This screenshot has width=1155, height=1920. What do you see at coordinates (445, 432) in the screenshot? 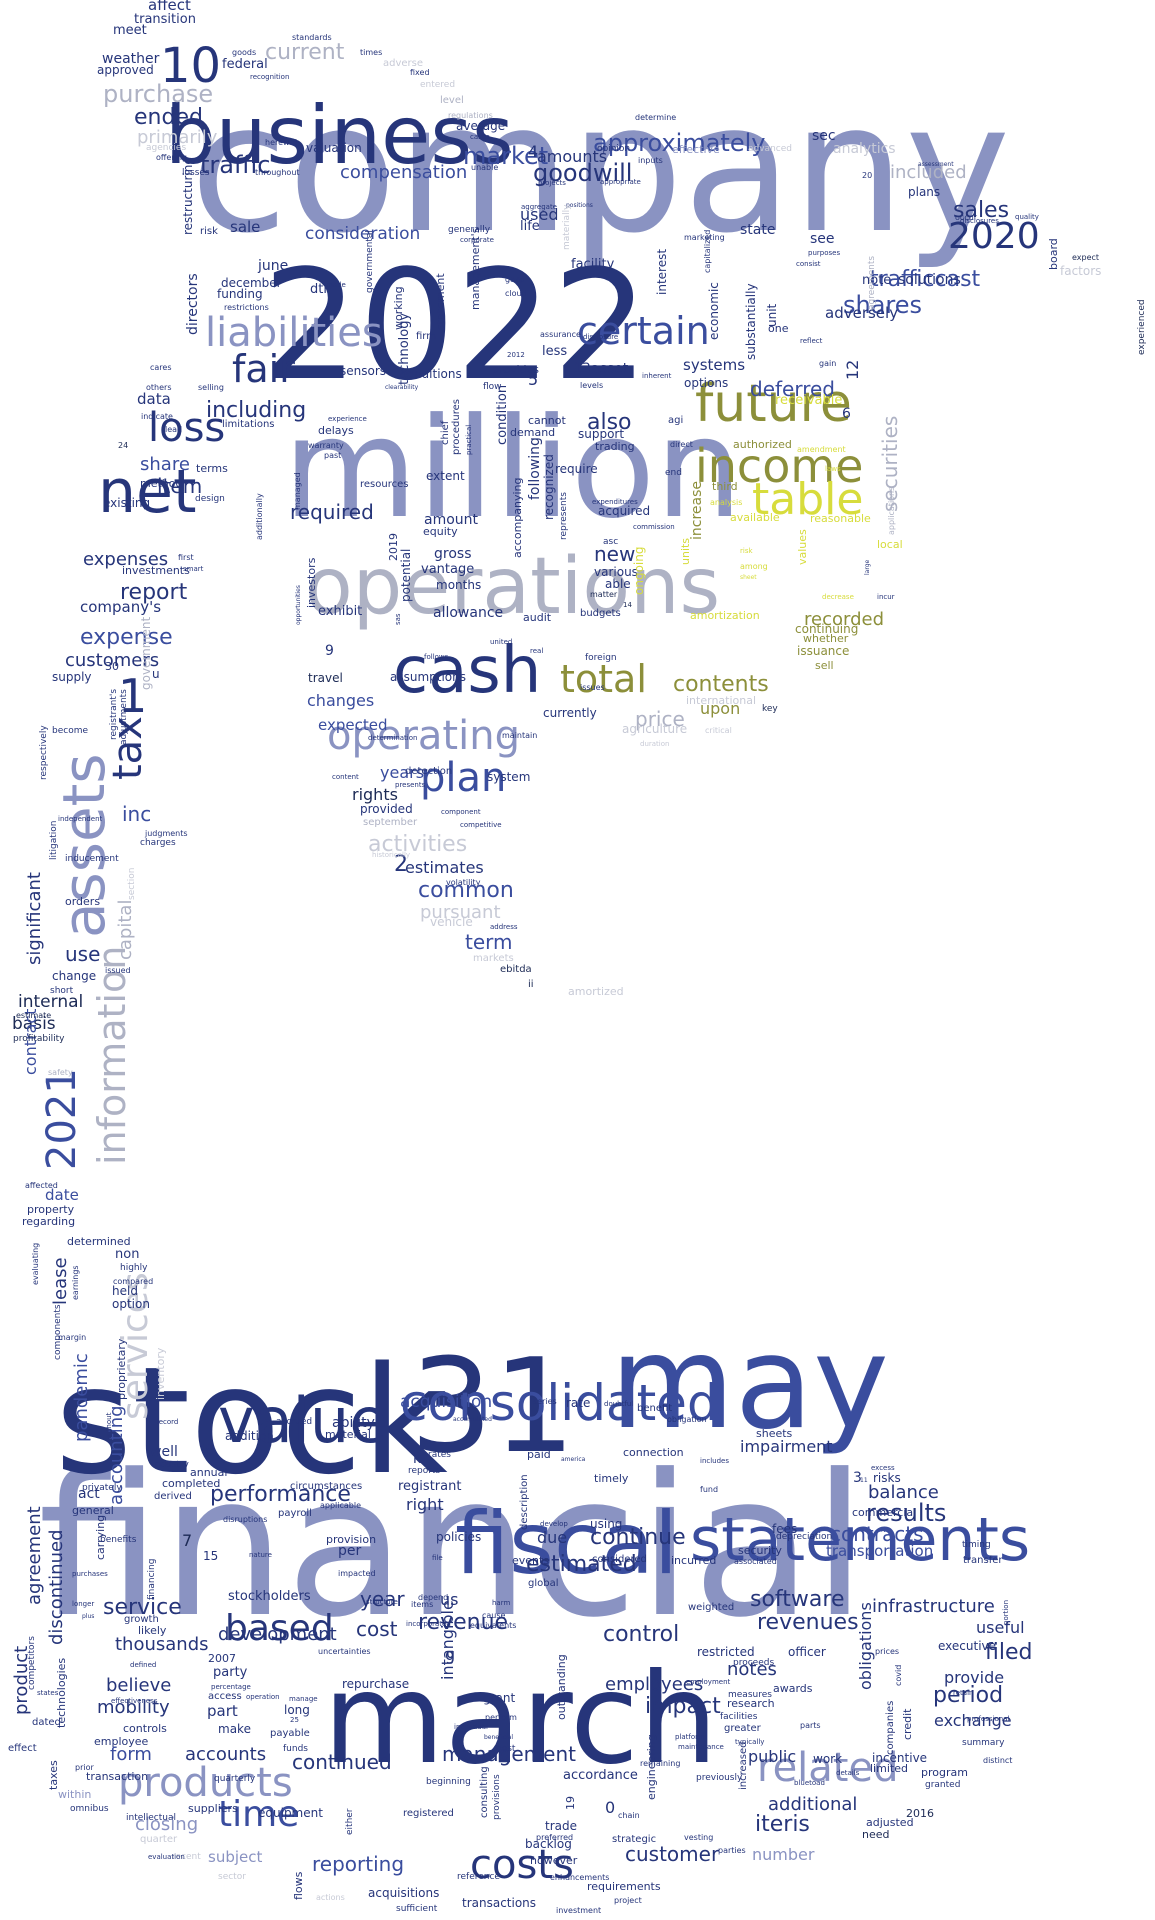
I see `word-chief: chief` at bounding box center [445, 432].